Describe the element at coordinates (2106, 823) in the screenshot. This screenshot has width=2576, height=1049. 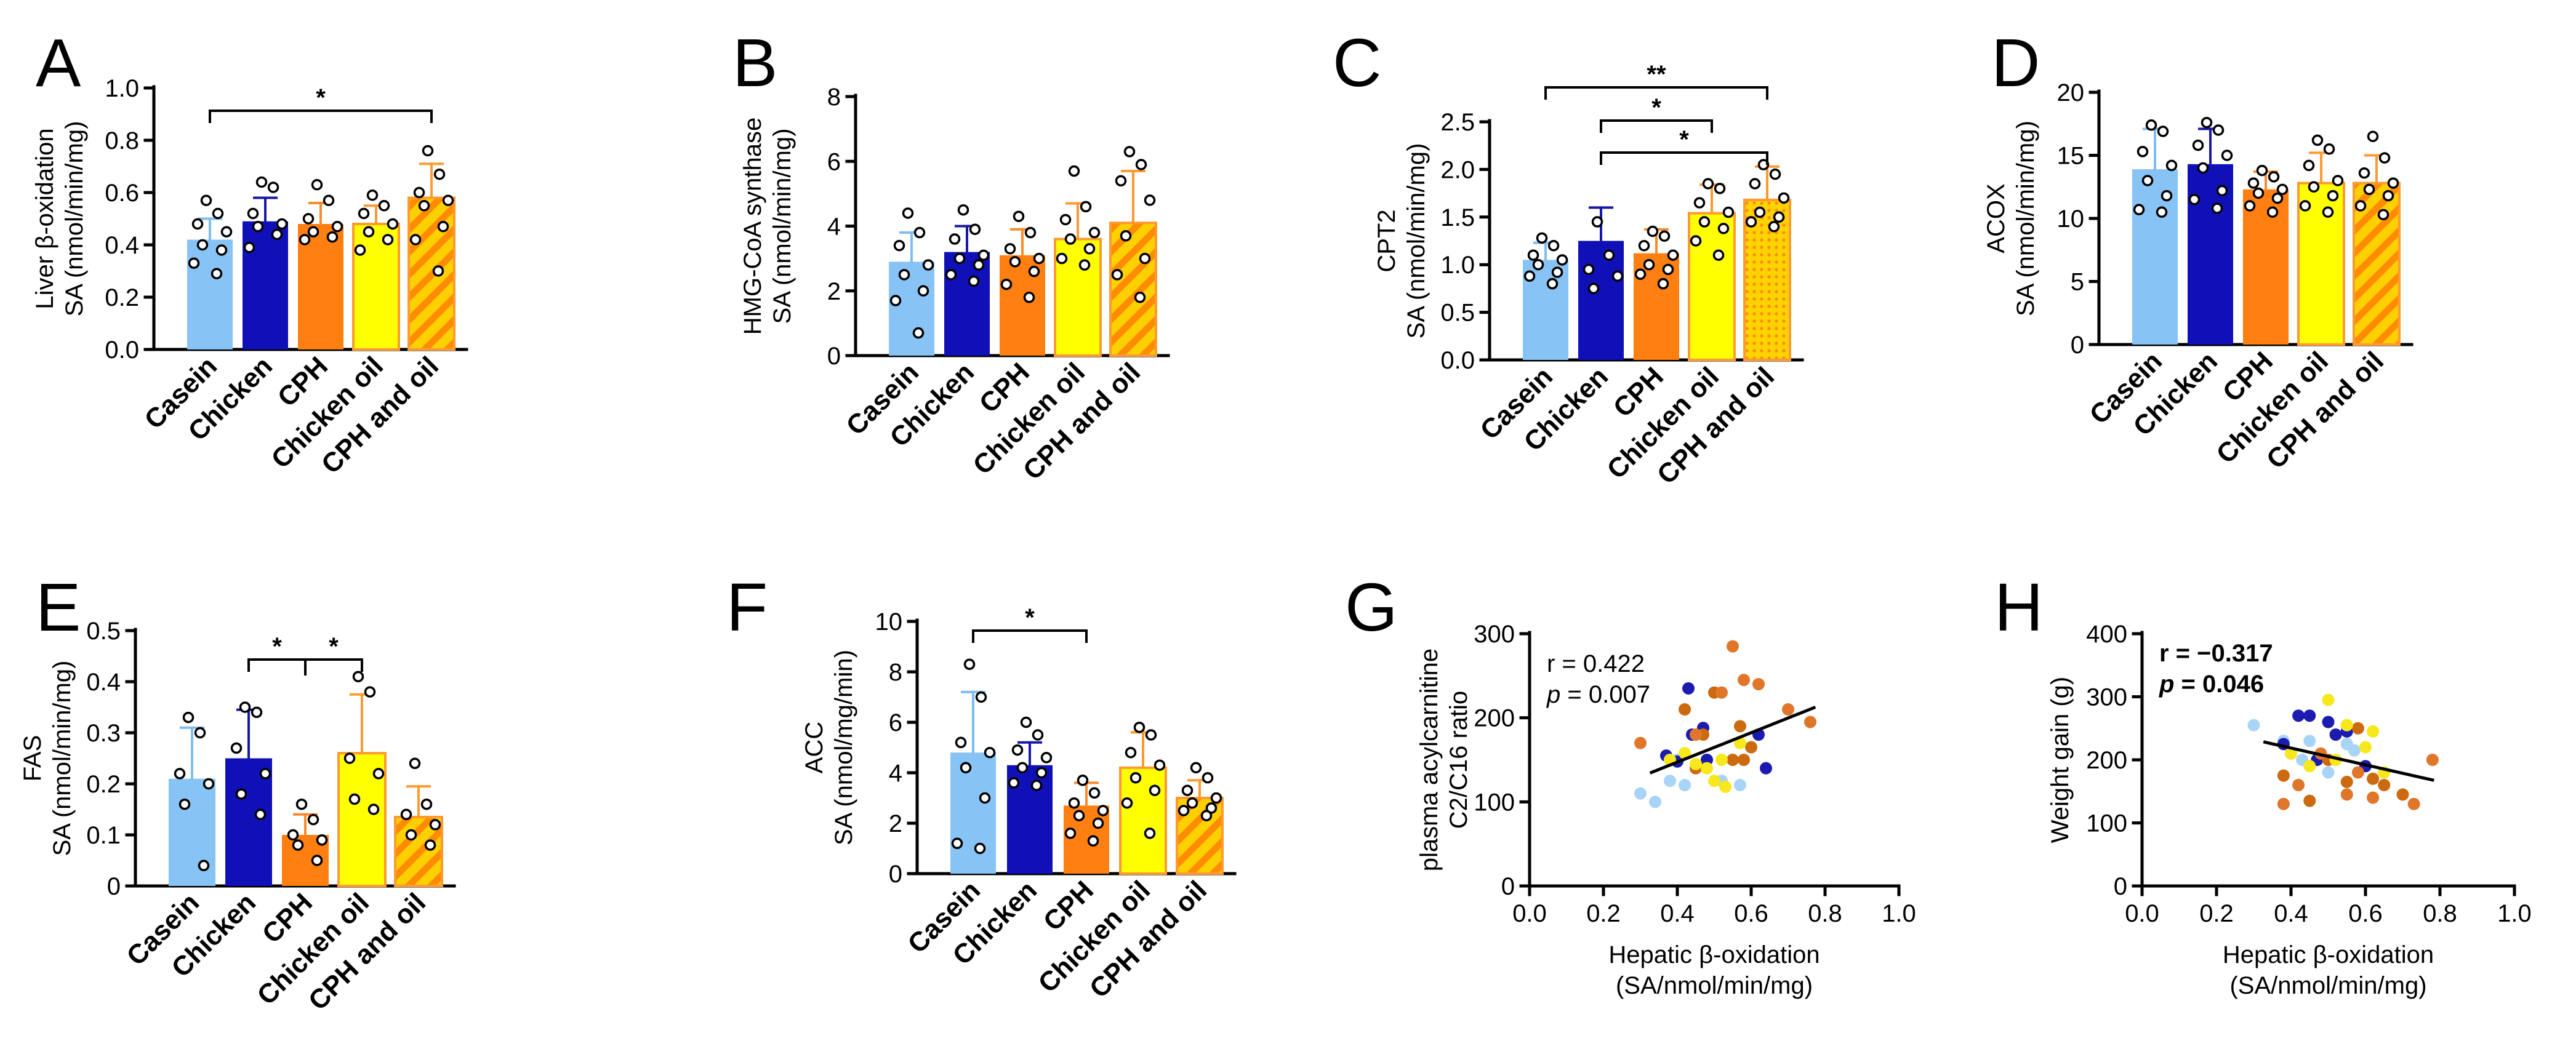
I see `y-tick-label: 100` at that location.